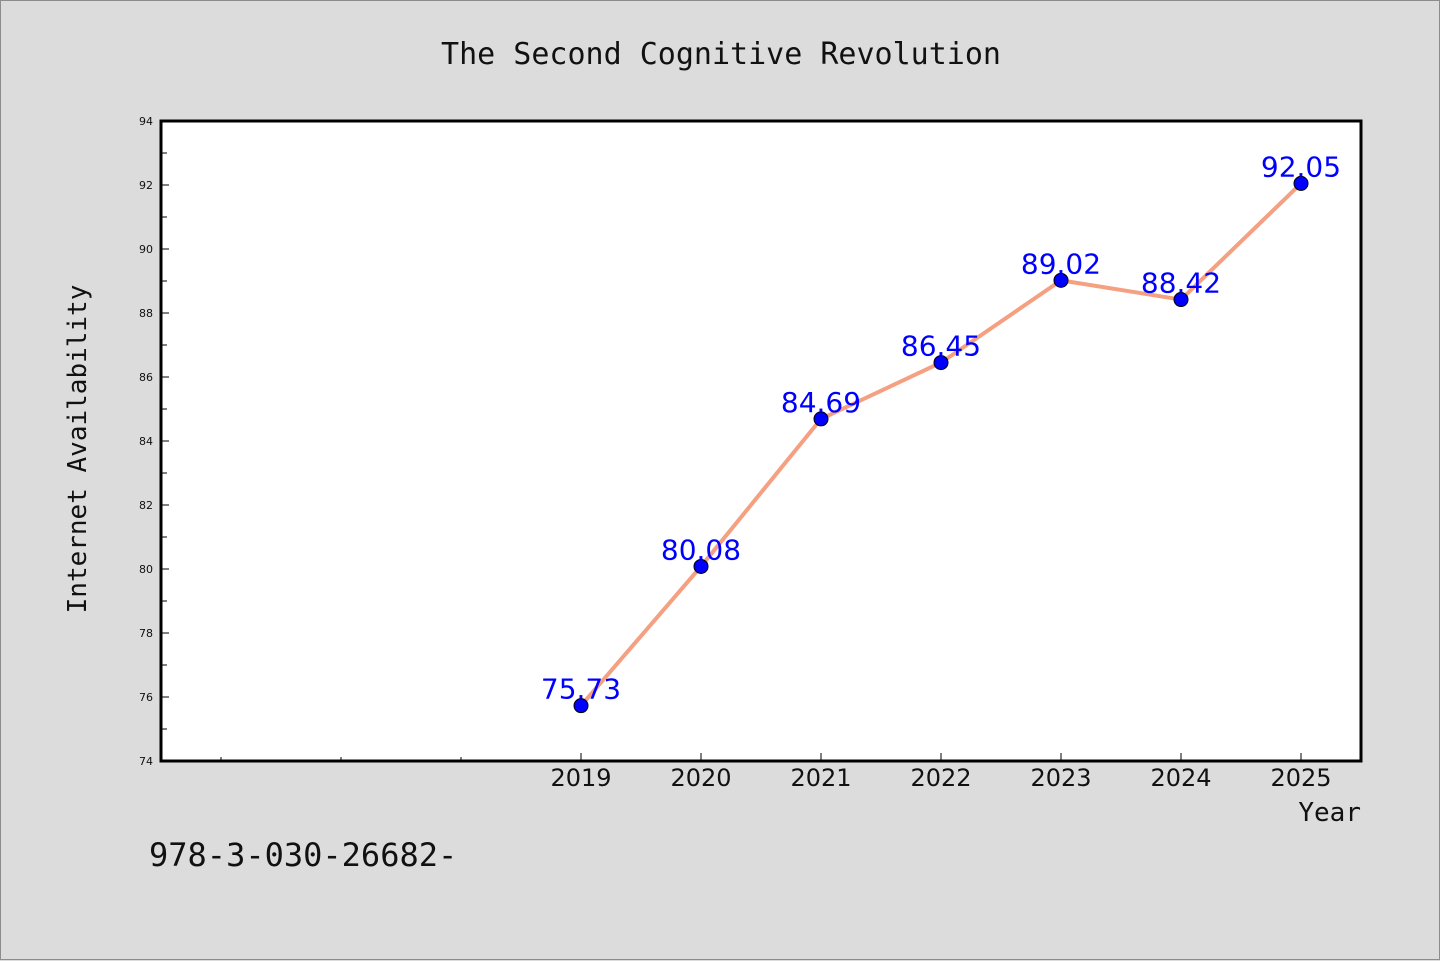 The width and height of the screenshot is (1440, 961). What do you see at coordinates (146, 185) in the screenshot?
I see `y-tick-label: 92` at bounding box center [146, 185].